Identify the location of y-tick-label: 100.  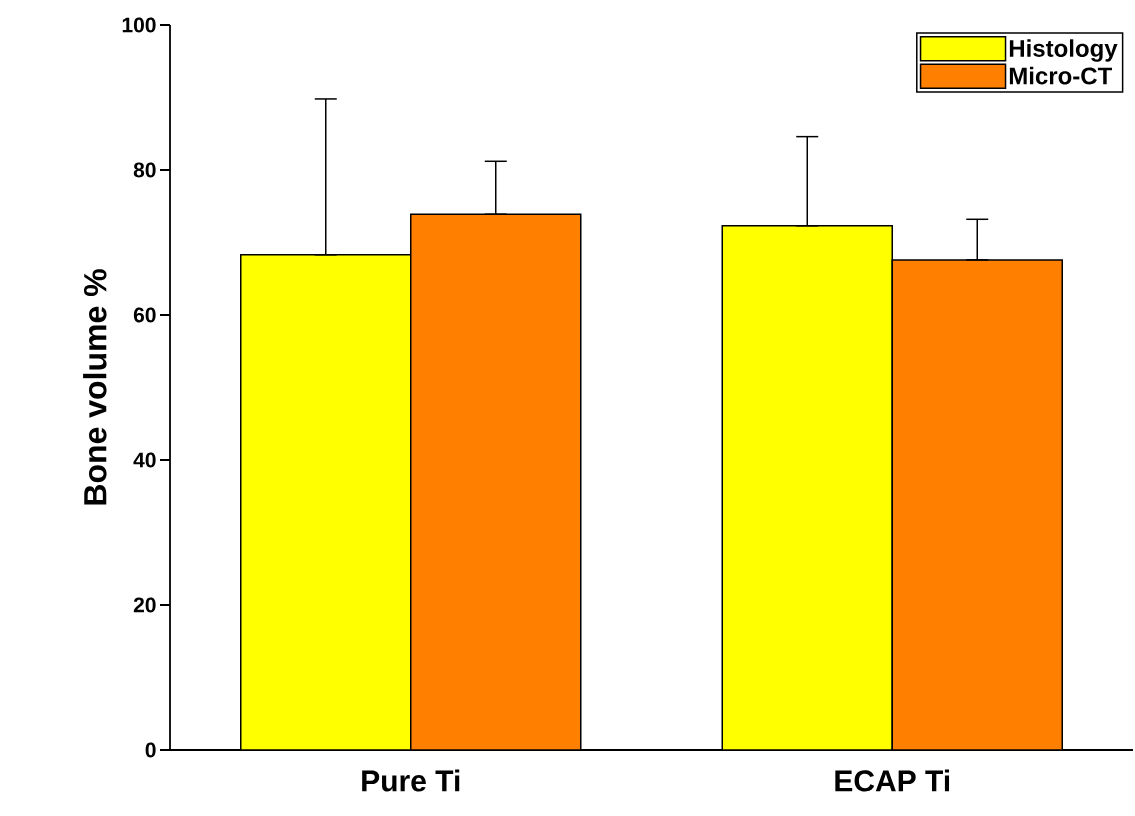
(139, 25).